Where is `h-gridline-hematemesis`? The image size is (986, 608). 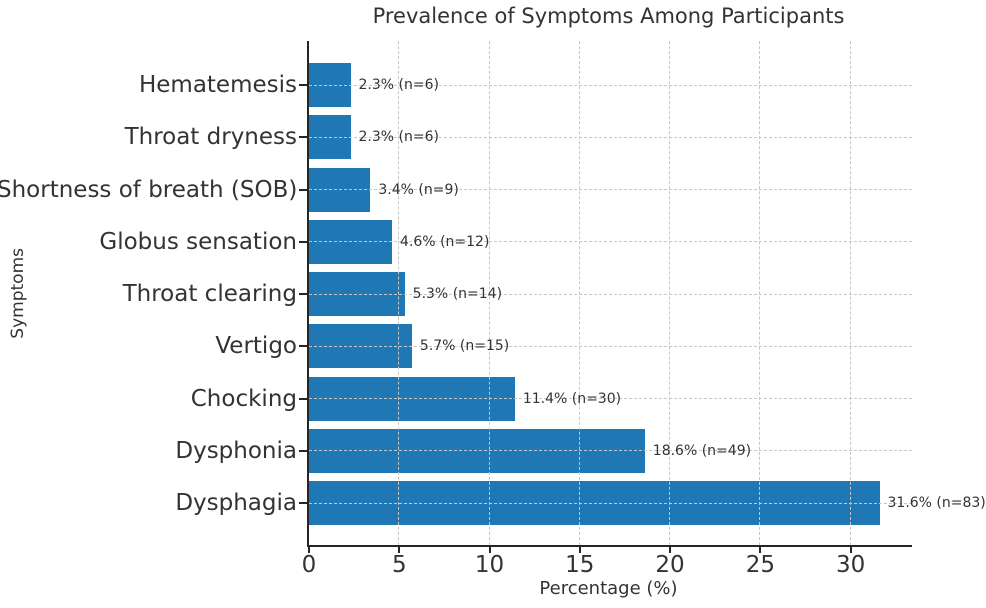 h-gridline-hematemesis is located at coordinates (610, 85).